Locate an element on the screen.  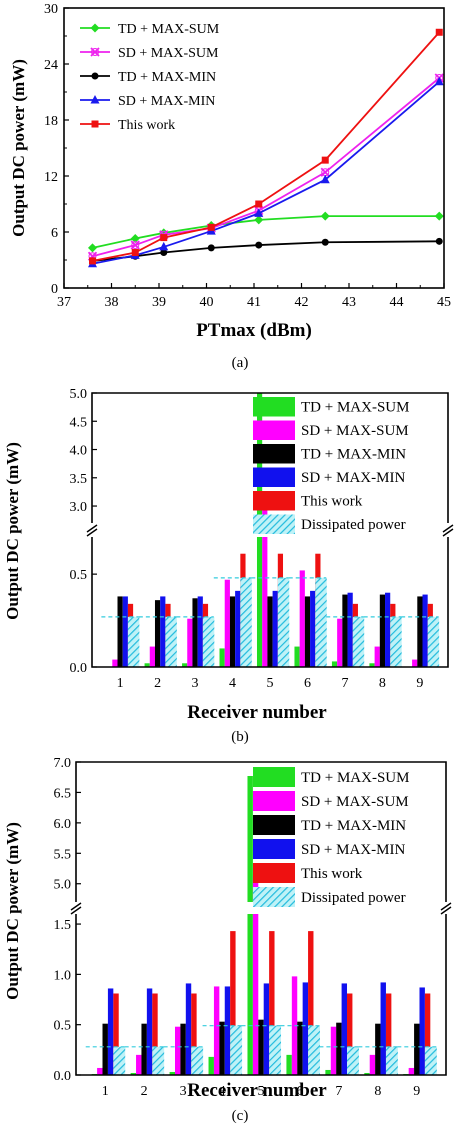
y-axis-label: Output DC power (mW) is located at coordinates (18, 148).